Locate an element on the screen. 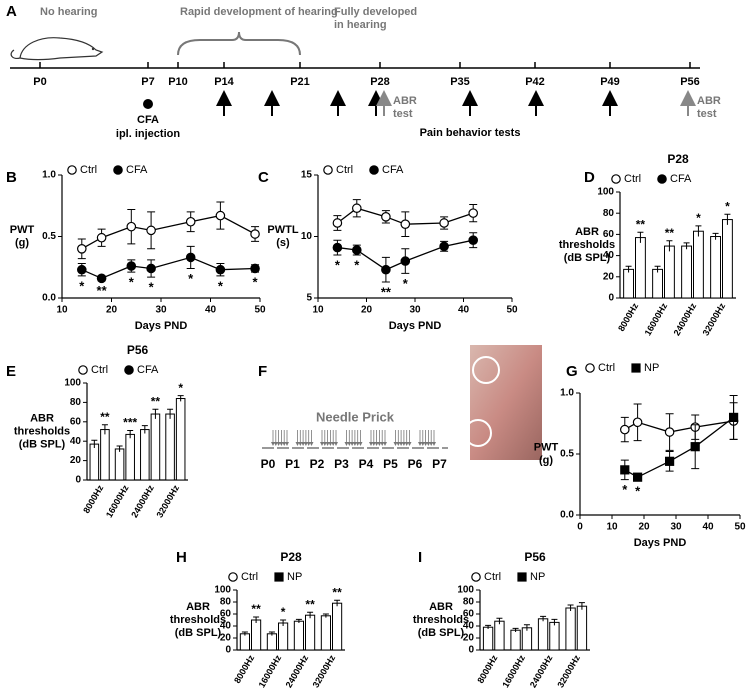 Image resolution: width=747 pixels, height=689 pixels. brace is located at coordinates (239, 43).